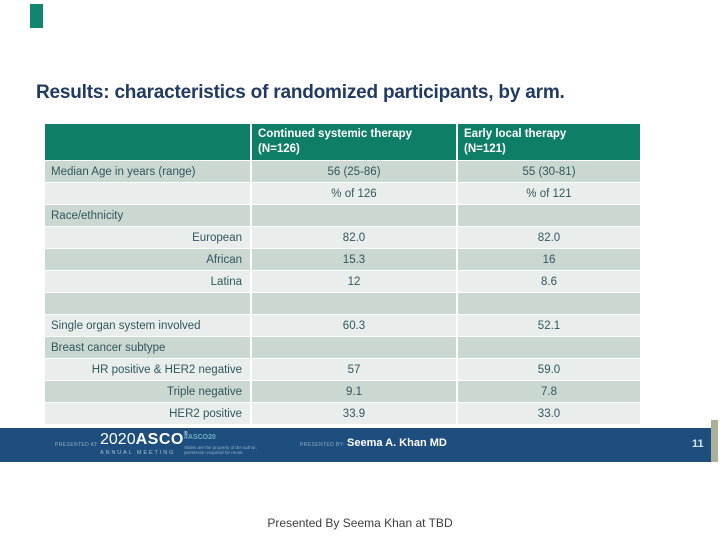  What do you see at coordinates (549, 325) in the screenshot?
I see `table-cell: 52.1` at bounding box center [549, 325].